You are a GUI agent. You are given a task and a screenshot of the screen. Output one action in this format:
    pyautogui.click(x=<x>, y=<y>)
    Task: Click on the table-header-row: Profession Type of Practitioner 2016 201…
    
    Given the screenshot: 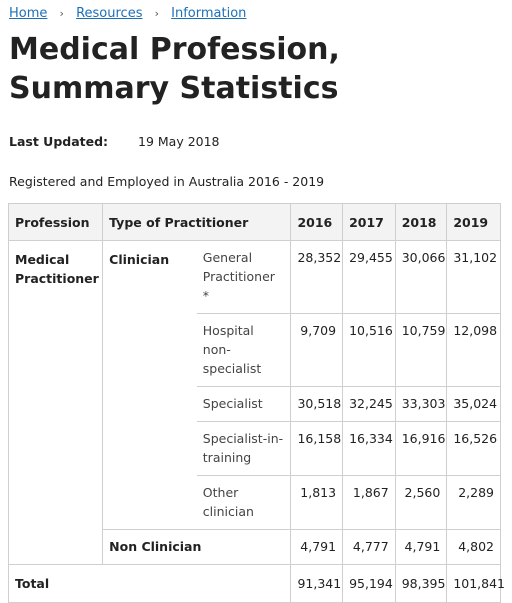 What is the action you would take?
    pyautogui.click(x=254, y=222)
    